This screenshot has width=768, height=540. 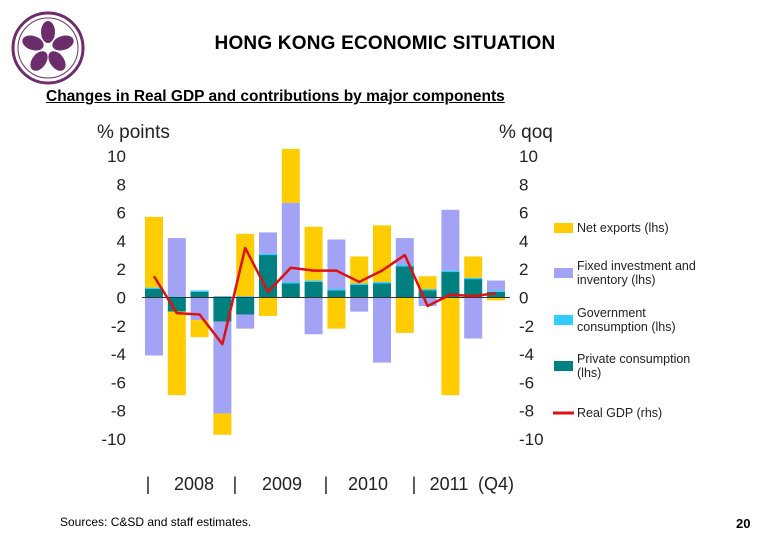 What do you see at coordinates (496, 299) in the screenshot?
I see `bar-net_exports-2011Q4` at bounding box center [496, 299].